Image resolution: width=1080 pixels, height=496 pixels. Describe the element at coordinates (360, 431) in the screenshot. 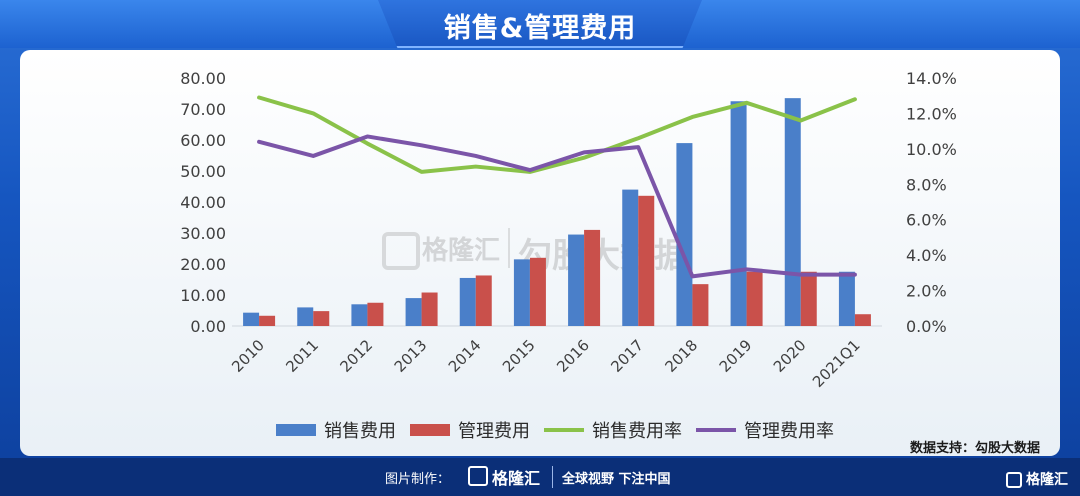

I see `legend-label: 销售费用` at that location.